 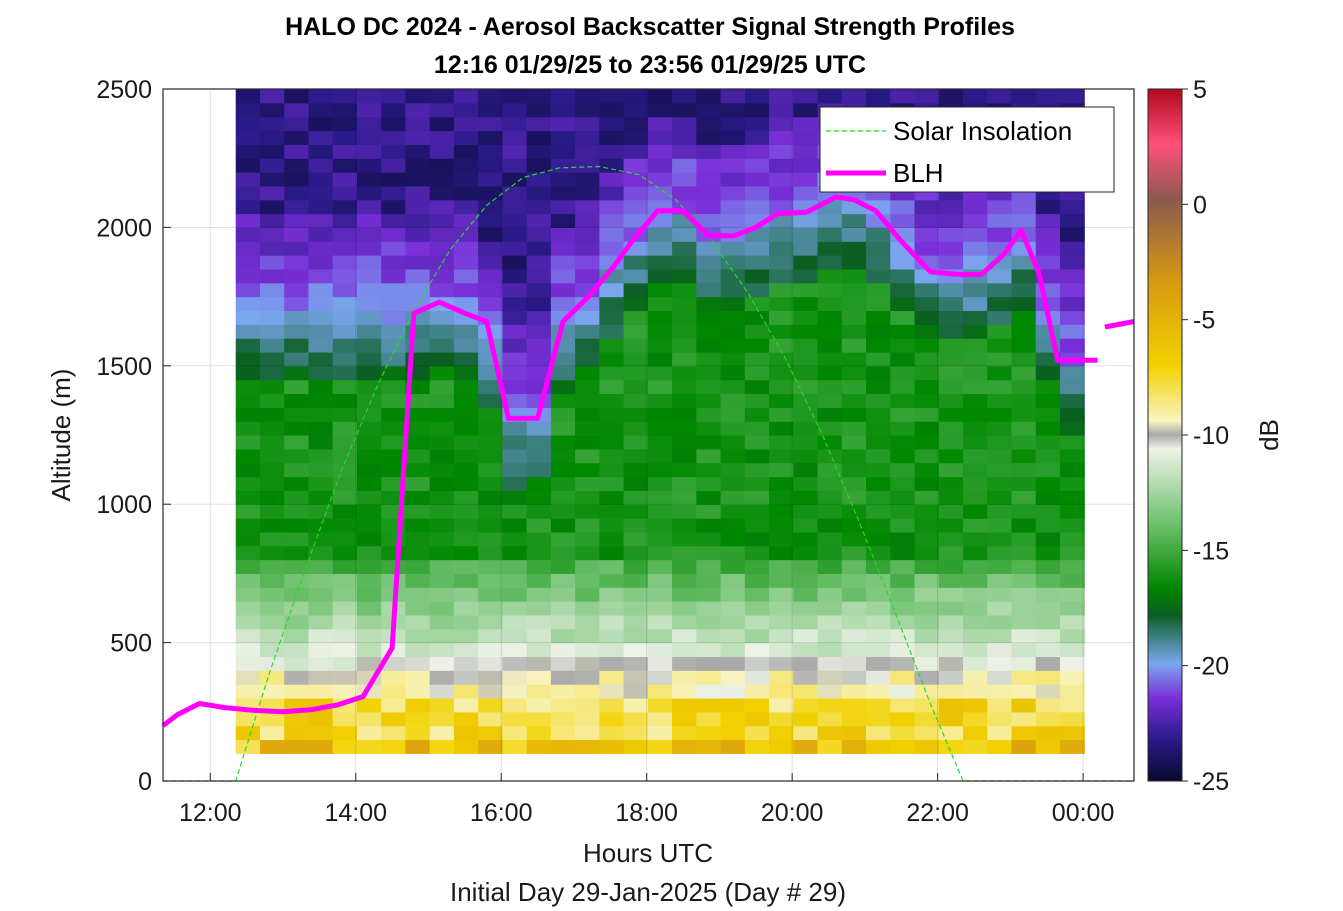 What do you see at coordinates (61, 435) in the screenshot?
I see `y-axis-label: Altitude (m)` at bounding box center [61, 435].